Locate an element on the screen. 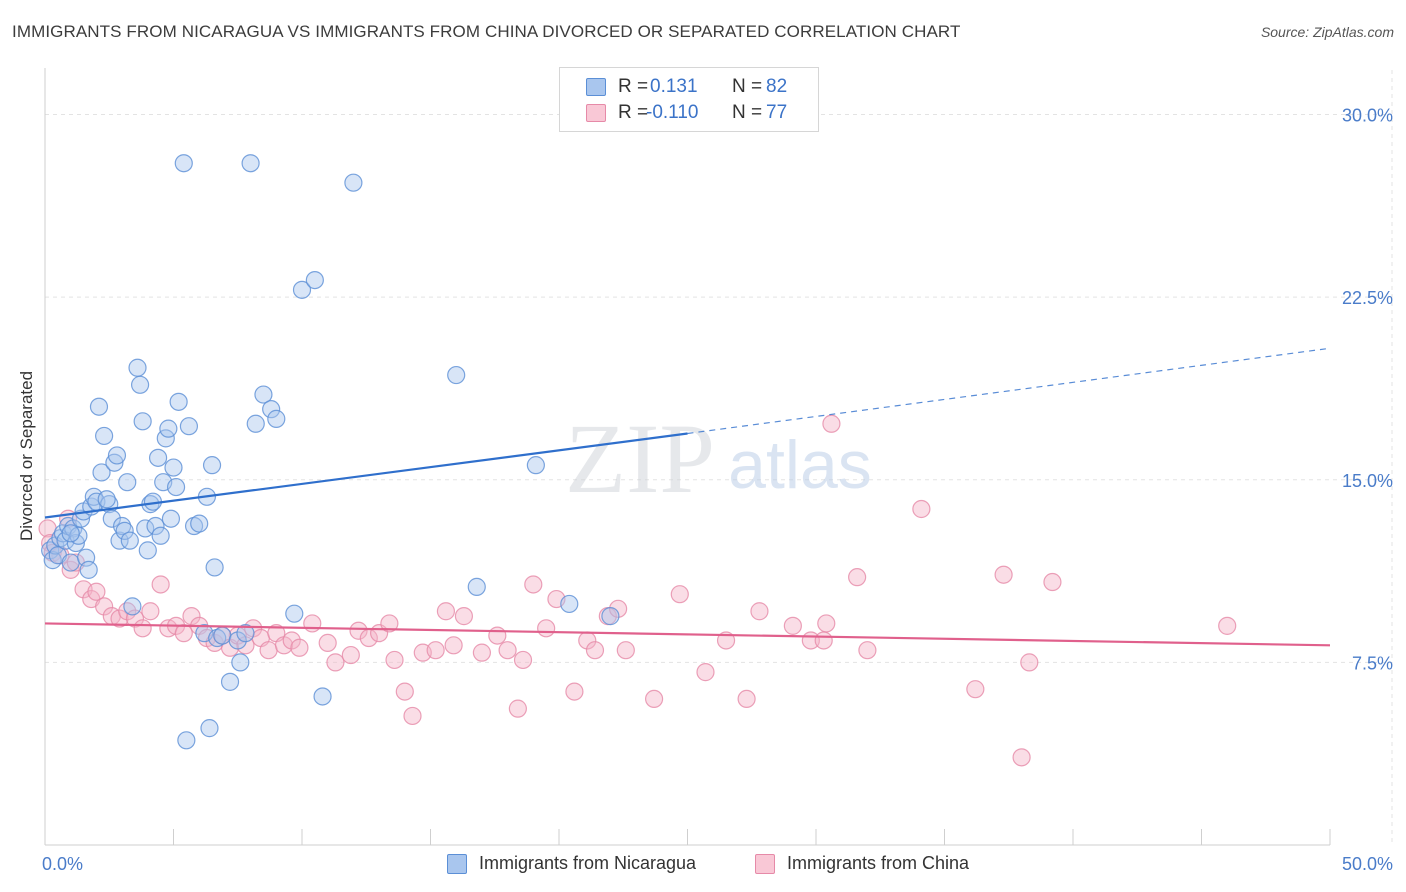 The height and width of the screenshot is (892, 1406). y-tick-label: 30.0% is located at coordinates (1367, 116).